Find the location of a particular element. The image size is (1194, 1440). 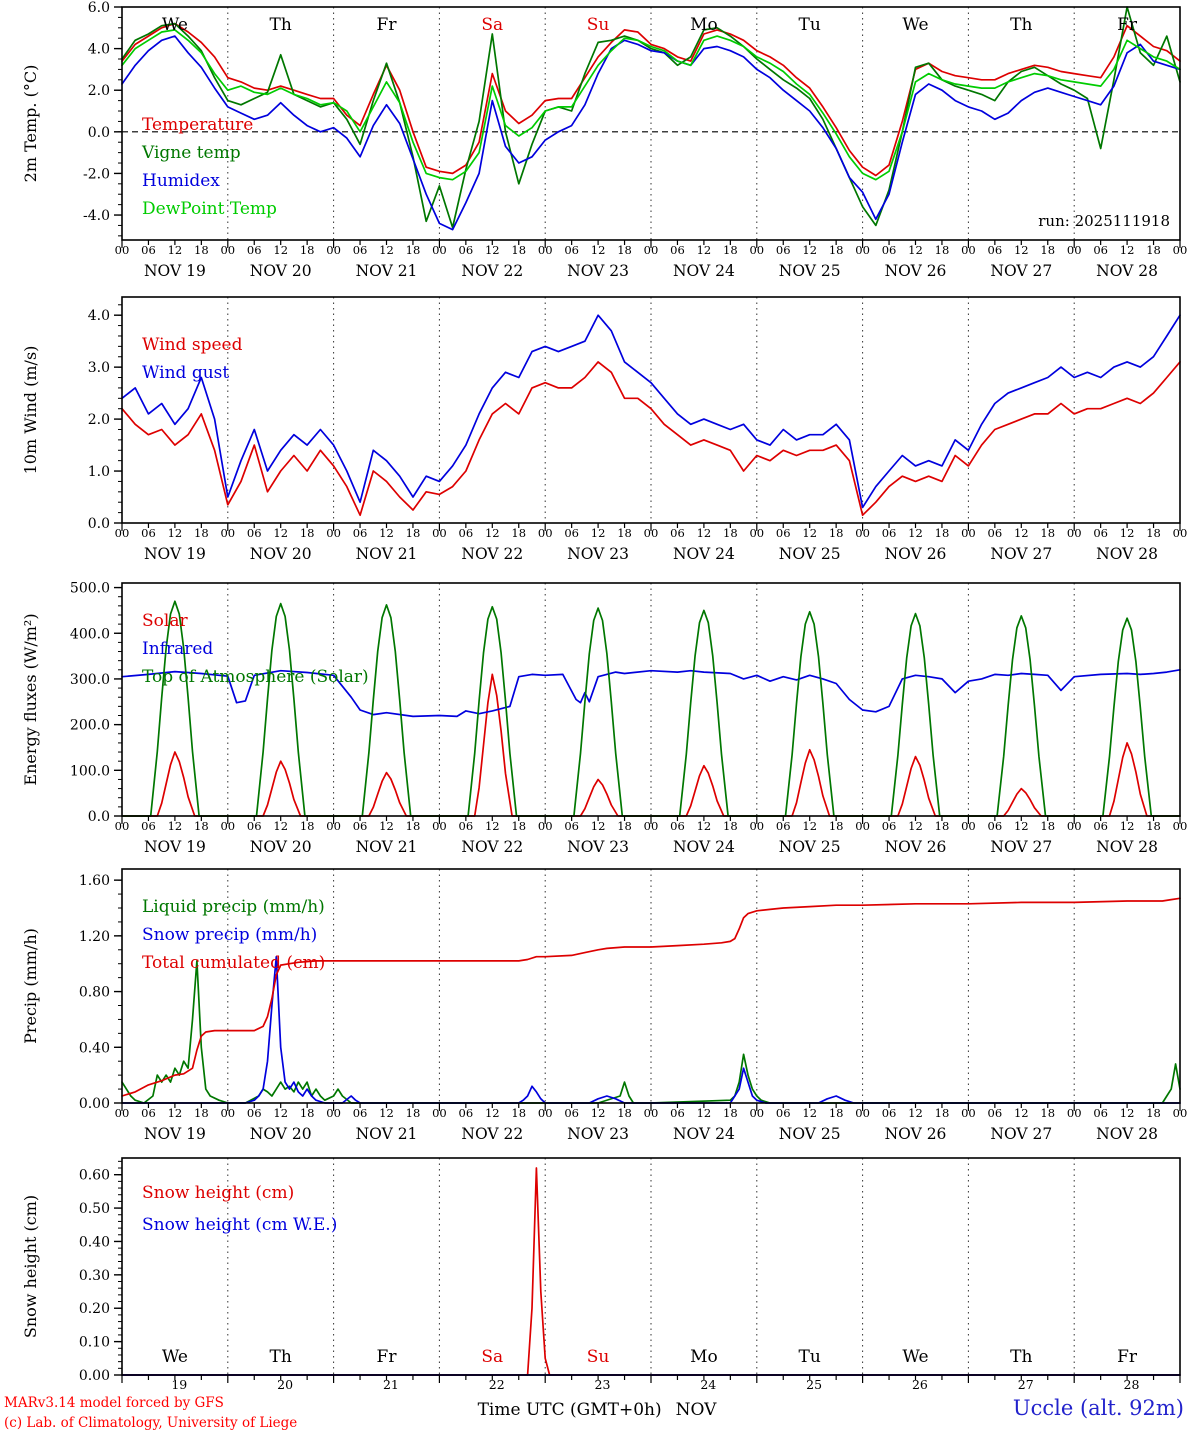

y-tick-label: 4.0 is located at coordinates (99, 50).